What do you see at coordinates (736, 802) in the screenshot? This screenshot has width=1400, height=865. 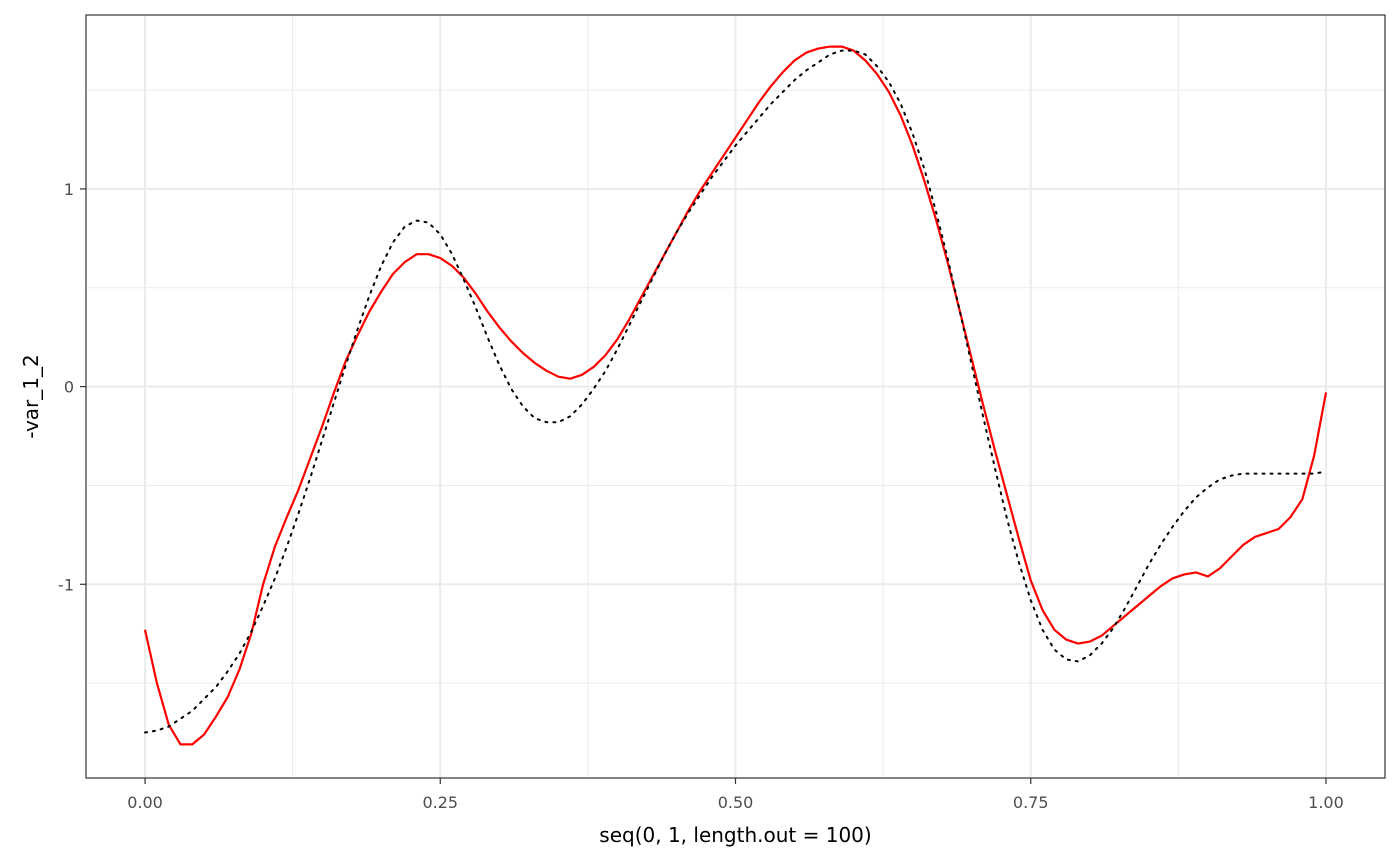 I see `x-tick-label: 0.50` at bounding box center [736, 802].